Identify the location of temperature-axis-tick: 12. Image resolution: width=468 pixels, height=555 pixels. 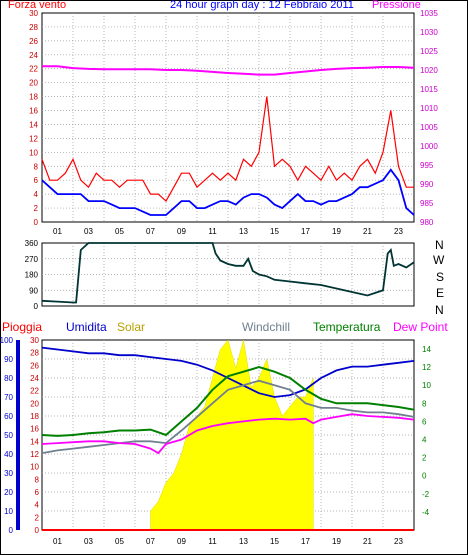
(426, 367).